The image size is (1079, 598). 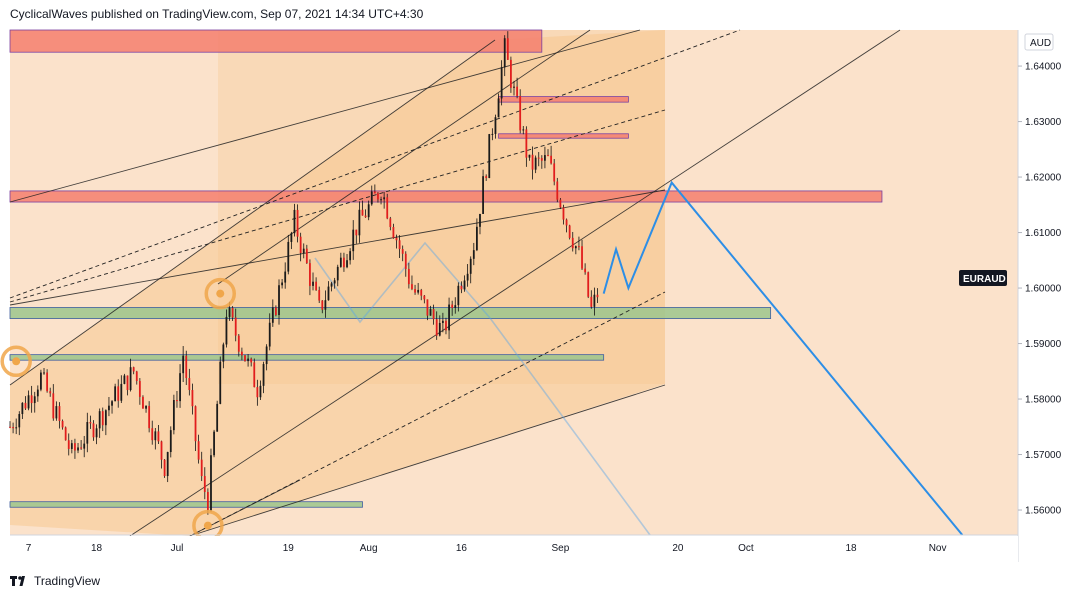 I want to click on x-tick-label: Oct, so click(x=746, y=548).